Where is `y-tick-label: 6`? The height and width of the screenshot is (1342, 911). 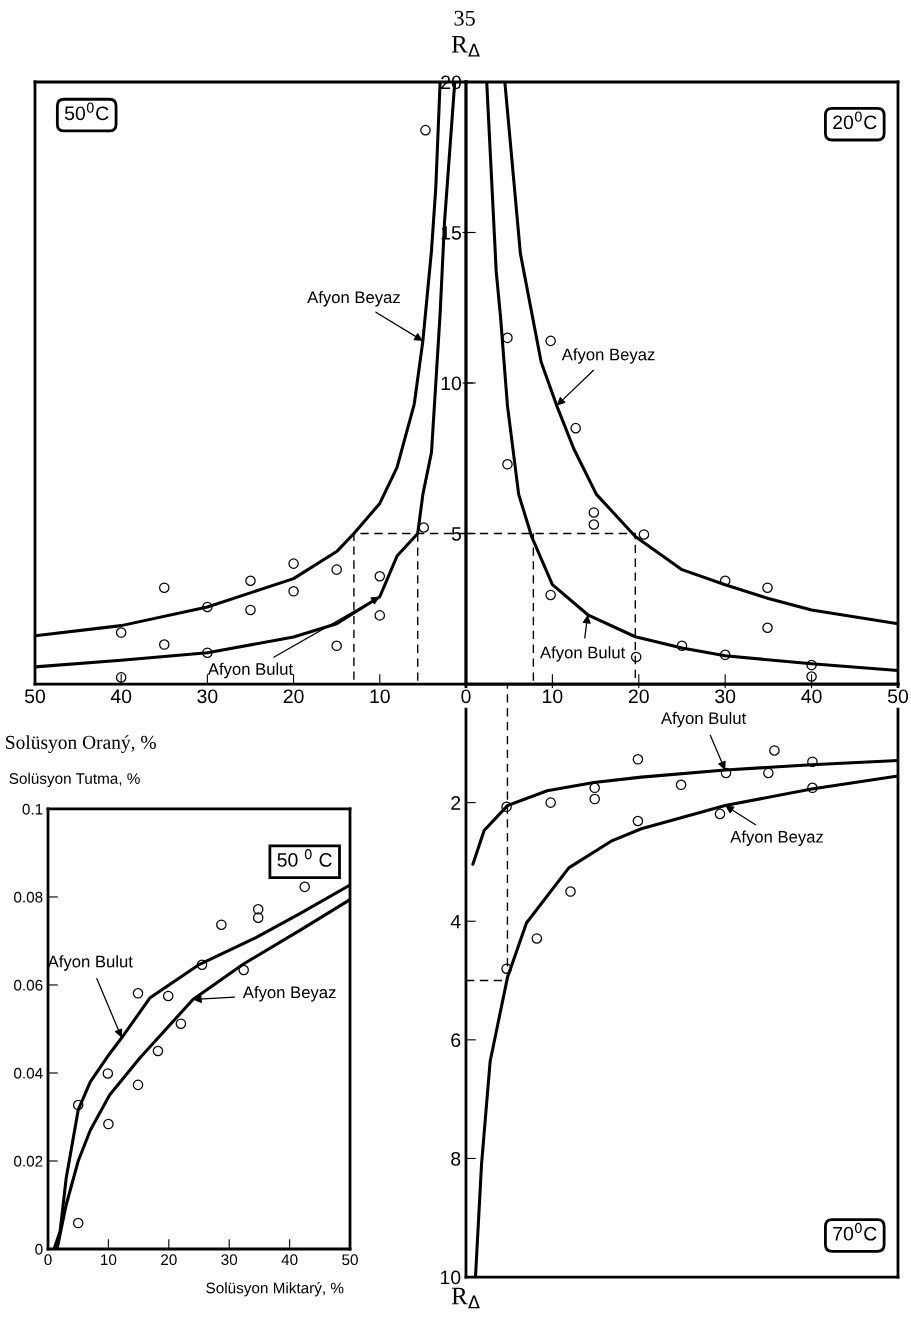 y-tick-label: 6 is located at coordinates (456, 1040).